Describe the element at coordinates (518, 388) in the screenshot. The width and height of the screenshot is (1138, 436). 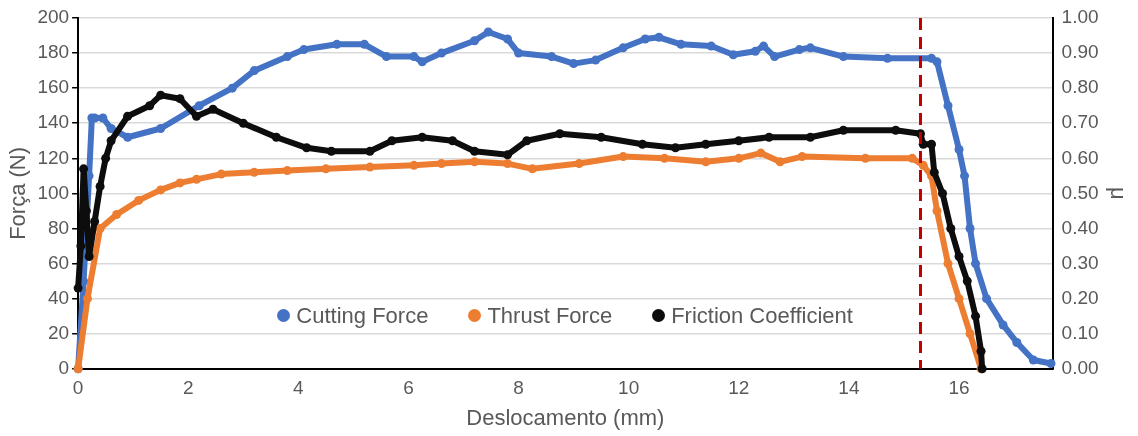
I see `x-tick-label: 8` at that location.